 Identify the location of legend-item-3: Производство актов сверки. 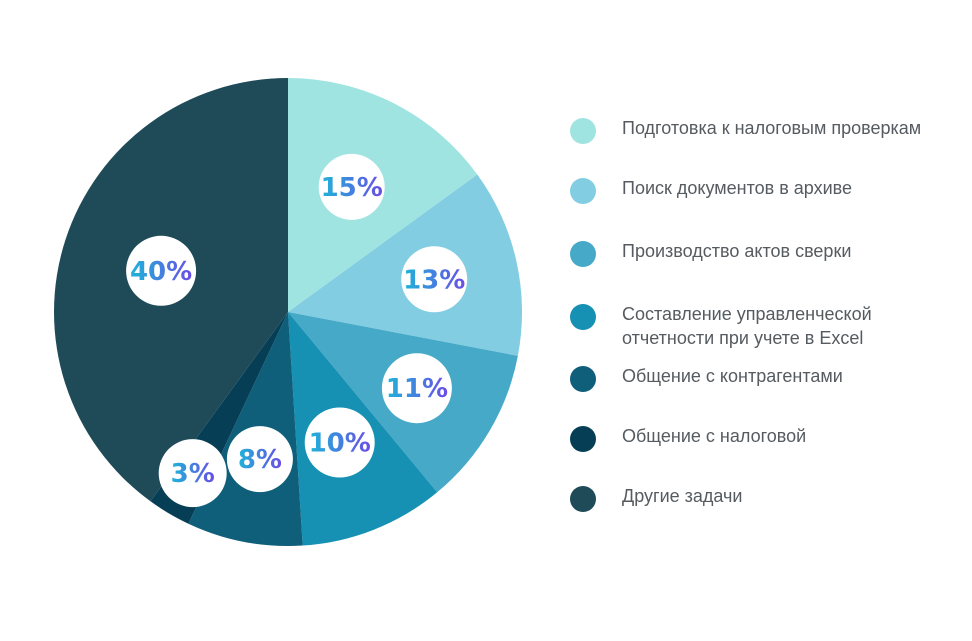
(761, 253).